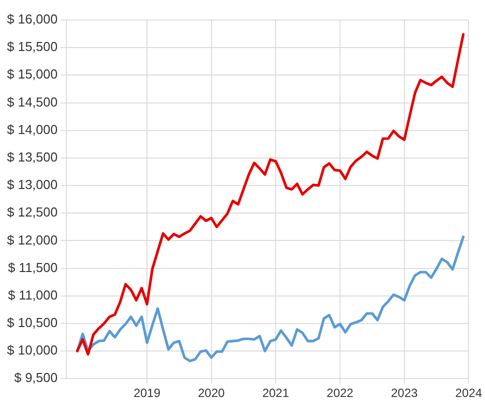 This screenshot has height=406, width=485. Describe the element at coordinates (32, 74) in the screenshot. I see `y-tick-label: $ 15,000` at that location.